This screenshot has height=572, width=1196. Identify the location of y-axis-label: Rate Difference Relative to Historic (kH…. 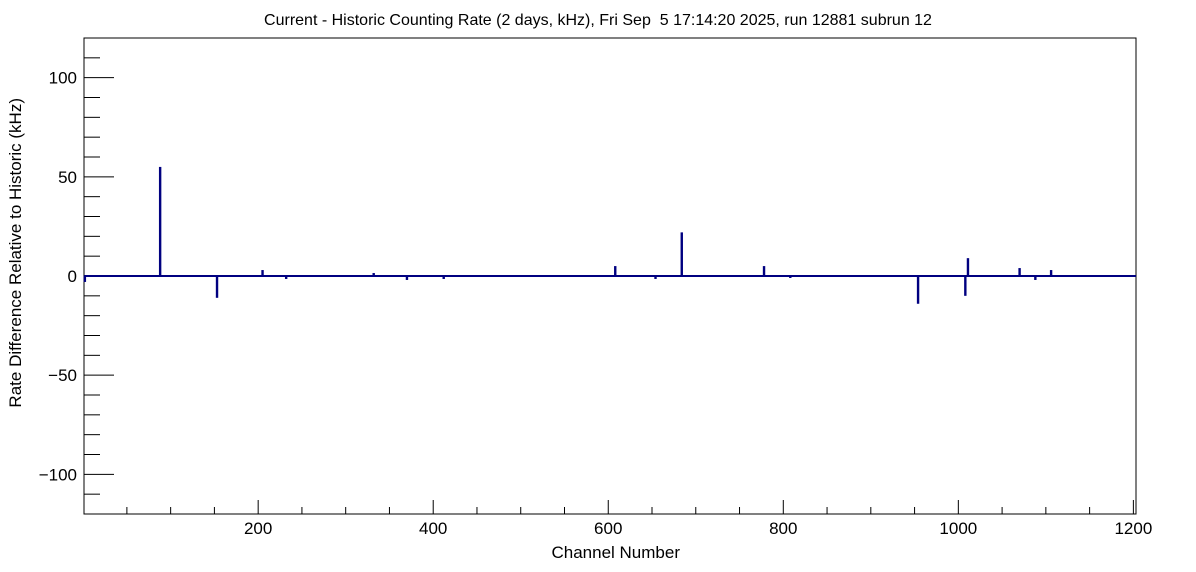
(15, 253).